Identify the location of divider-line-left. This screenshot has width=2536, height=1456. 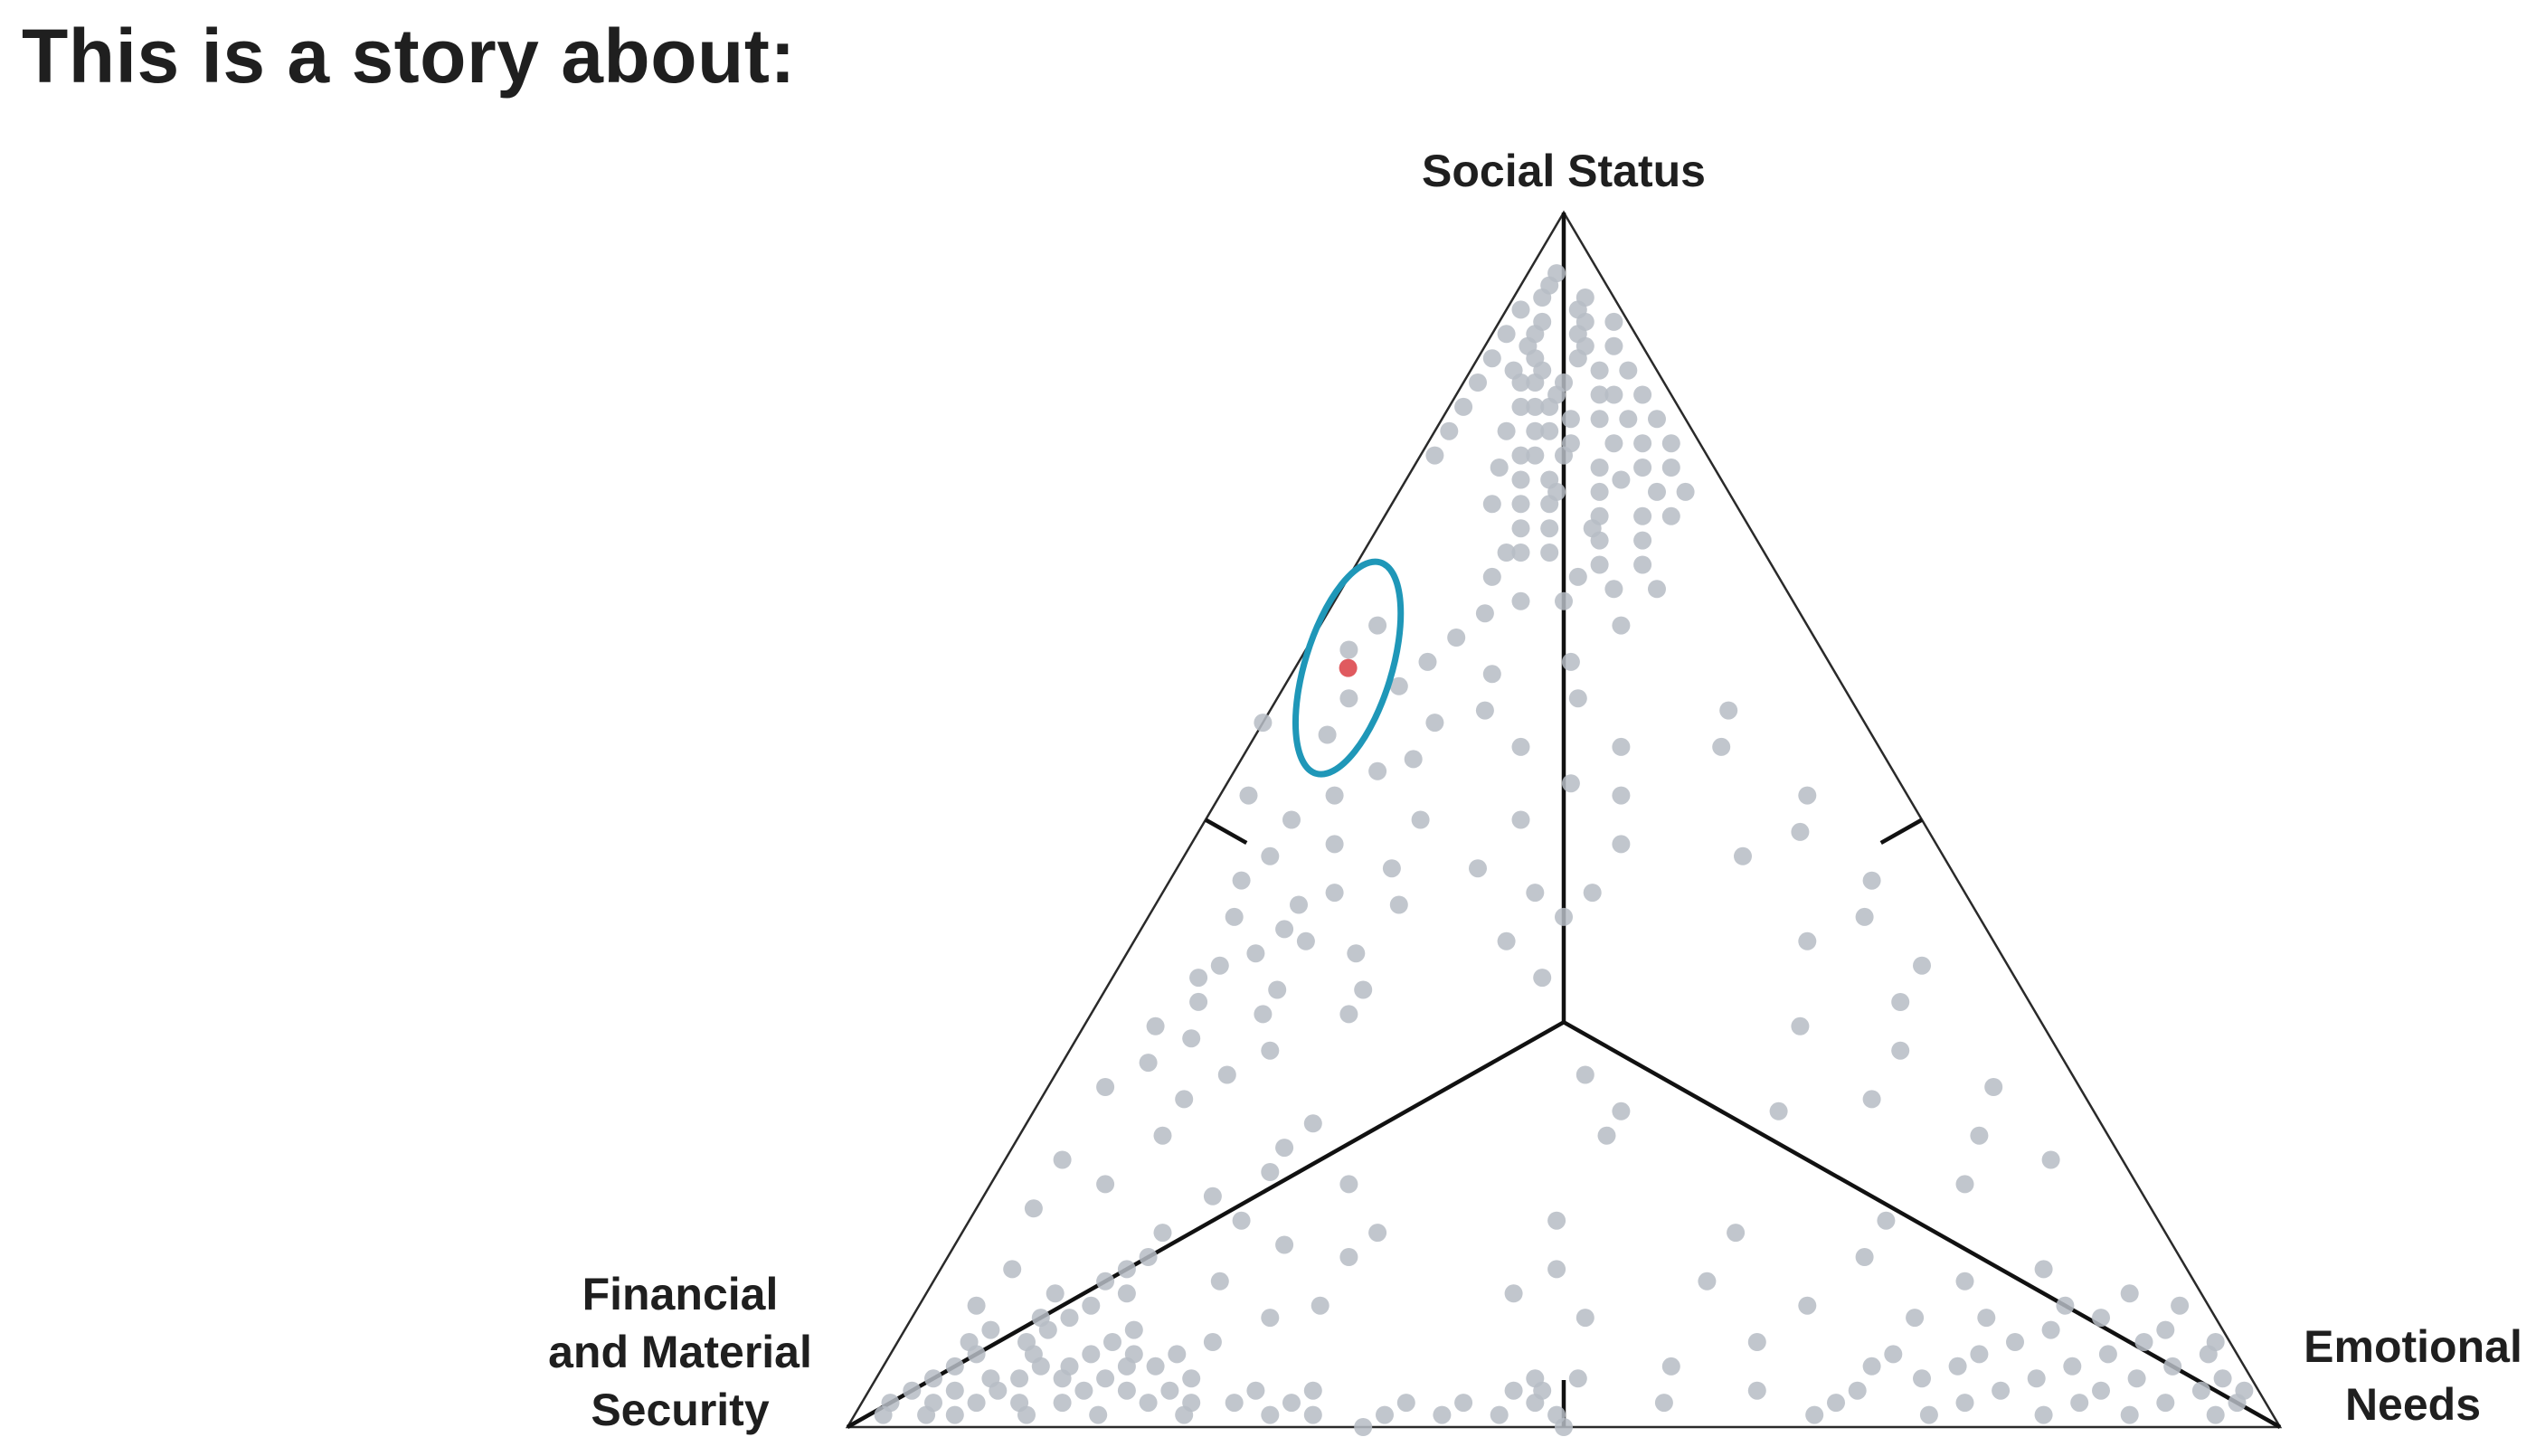
(1206, 1224).